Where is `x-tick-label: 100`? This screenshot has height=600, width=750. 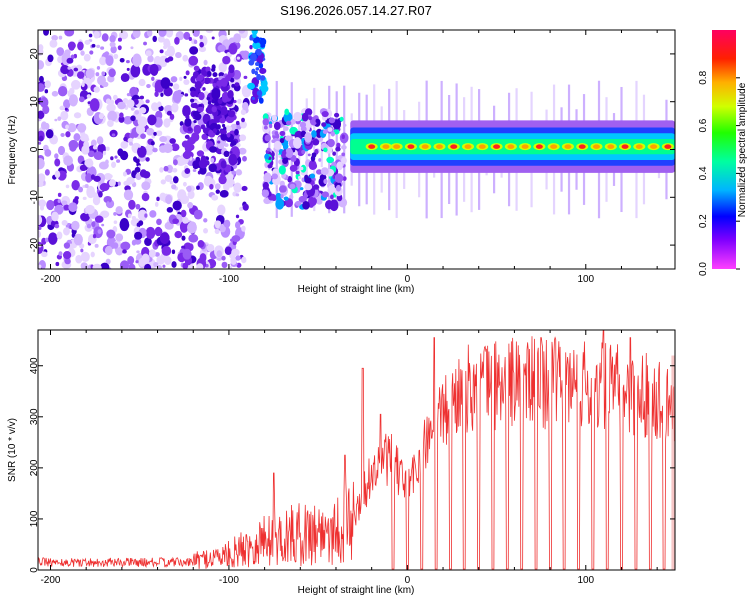 x-tick-label: 100 is located at coordinates (585, 279).